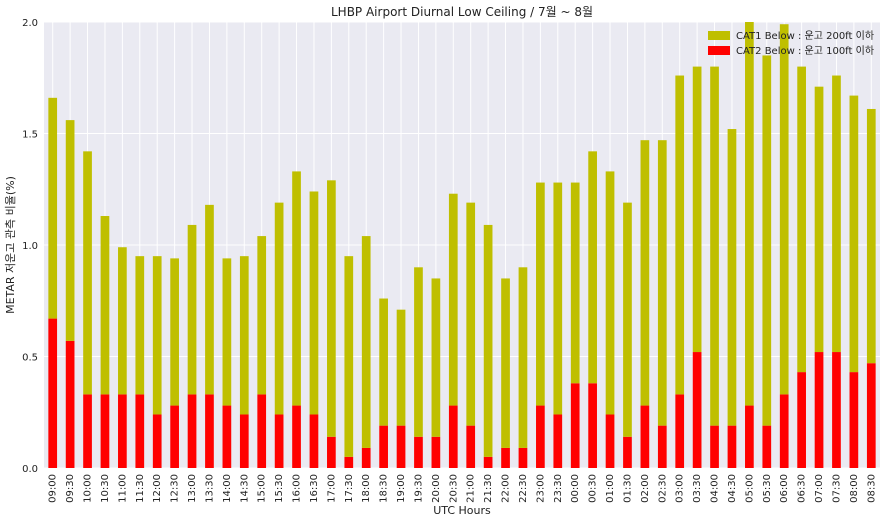  I want to click on y-tick-label: 0.5, so click(30, 358).